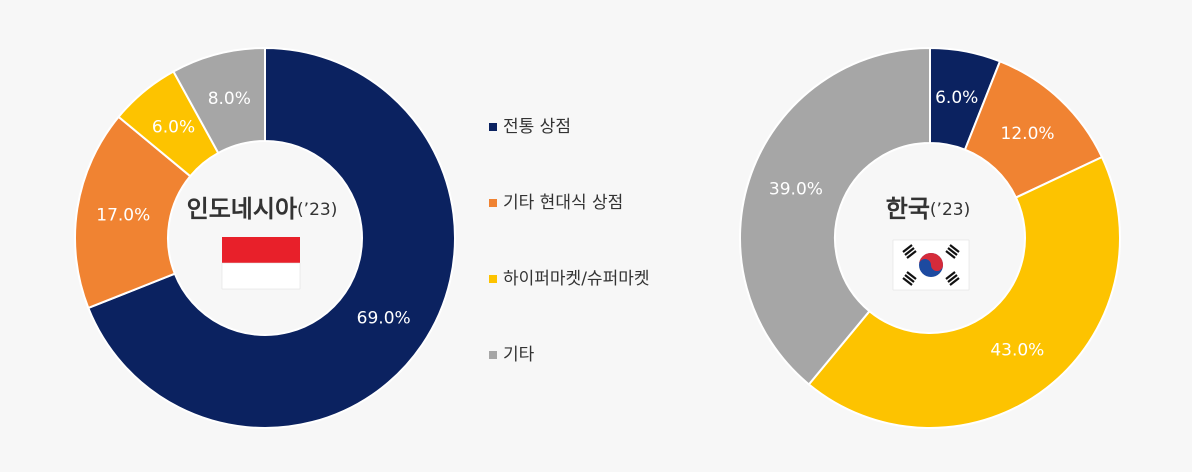  Describe the element at coordinates (1017, 351) in the screenshot. I see `value-label: 43.0%` at that location.